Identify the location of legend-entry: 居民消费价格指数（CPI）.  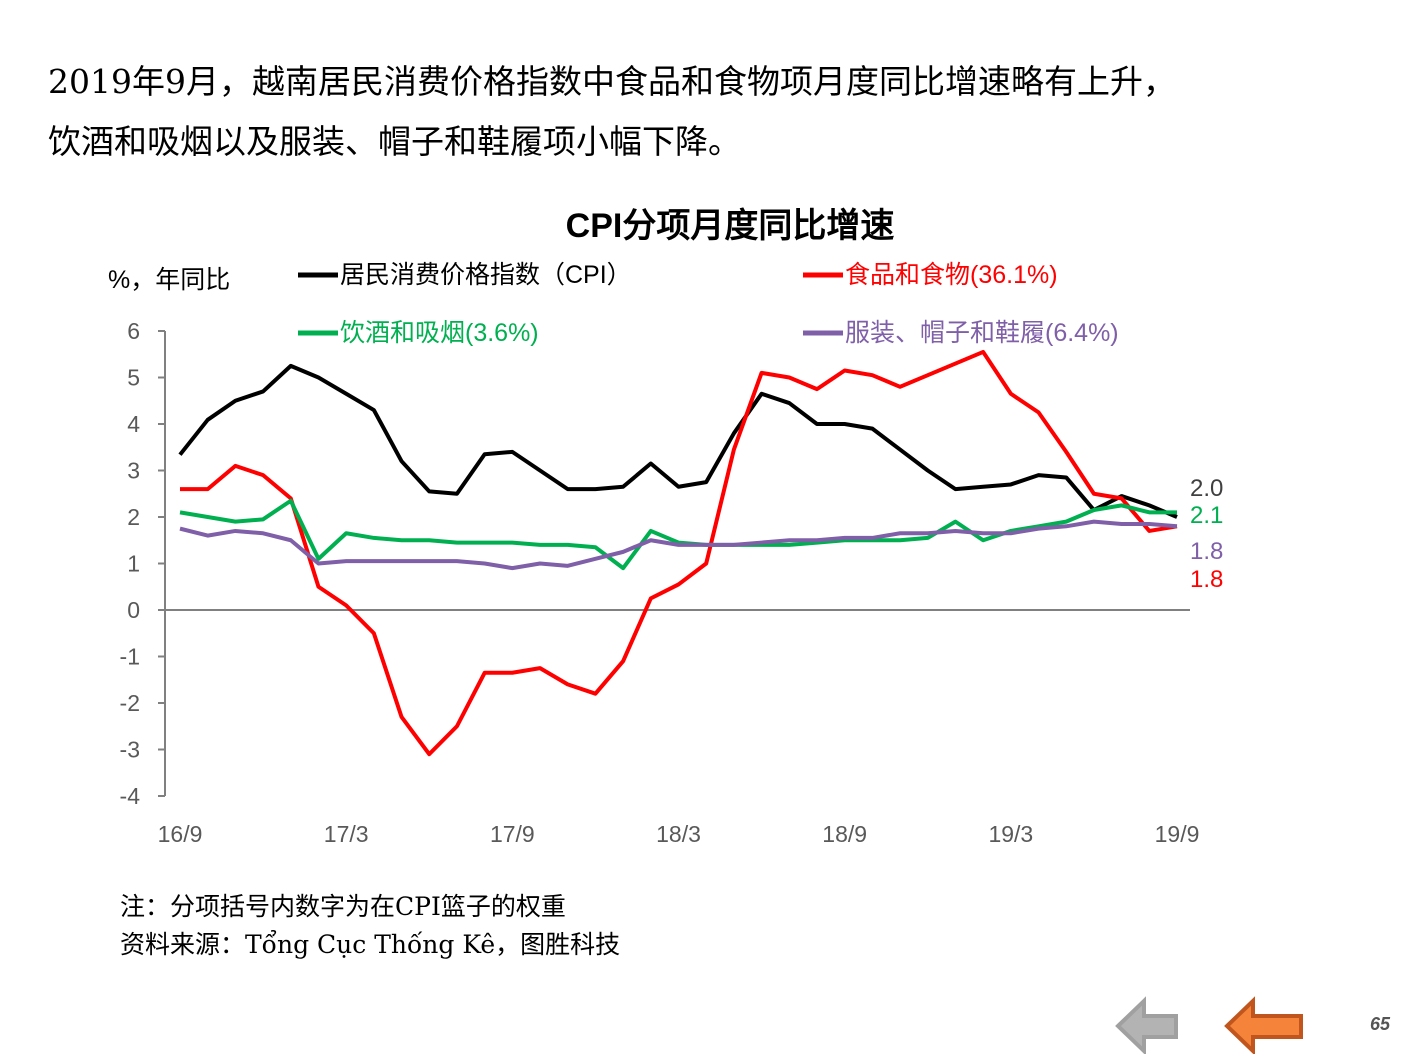
(486, 275).